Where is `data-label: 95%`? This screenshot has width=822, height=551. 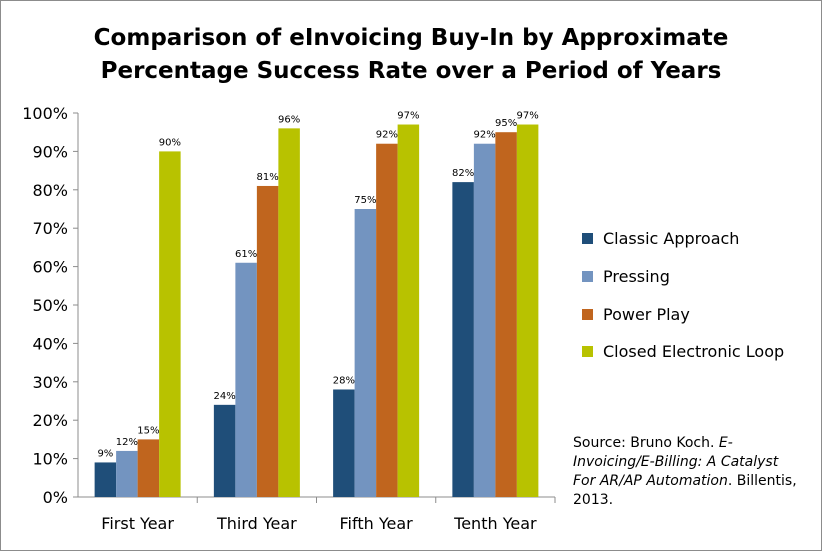 data-label: 95% is located at coordinates (506, 123).